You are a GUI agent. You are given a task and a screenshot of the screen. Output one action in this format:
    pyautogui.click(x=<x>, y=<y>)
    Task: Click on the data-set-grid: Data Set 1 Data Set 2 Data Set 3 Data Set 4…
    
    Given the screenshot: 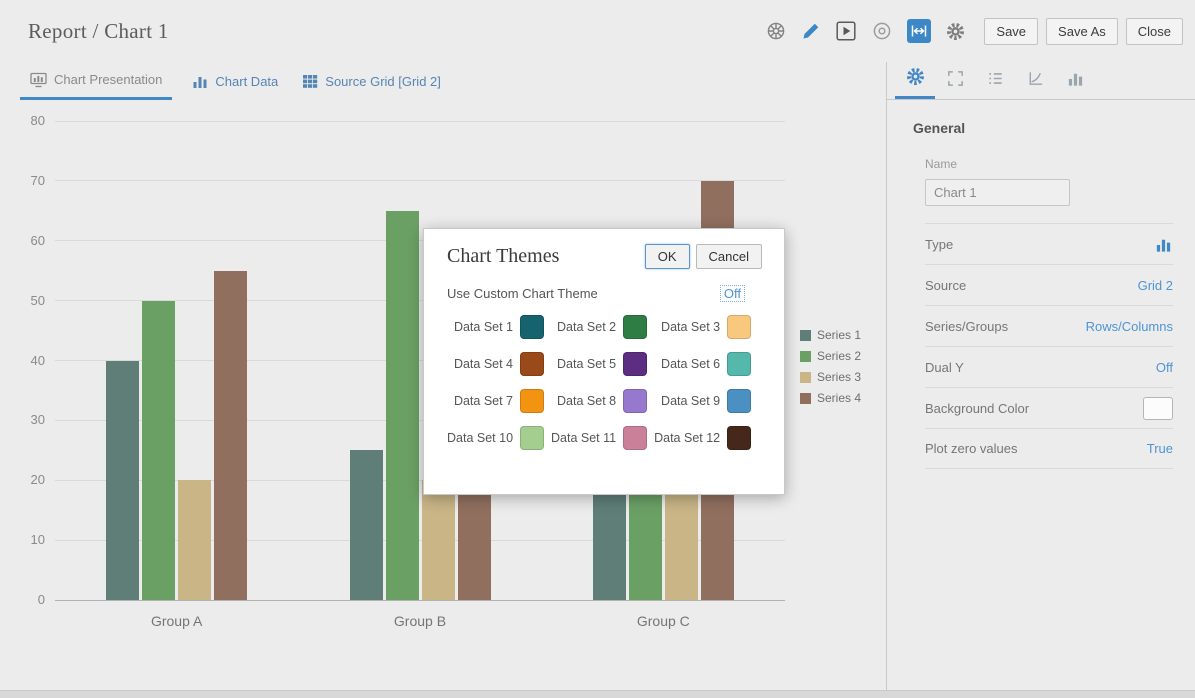 What is the action you would take?
    pyautogui.click(x=604, y=382)
    